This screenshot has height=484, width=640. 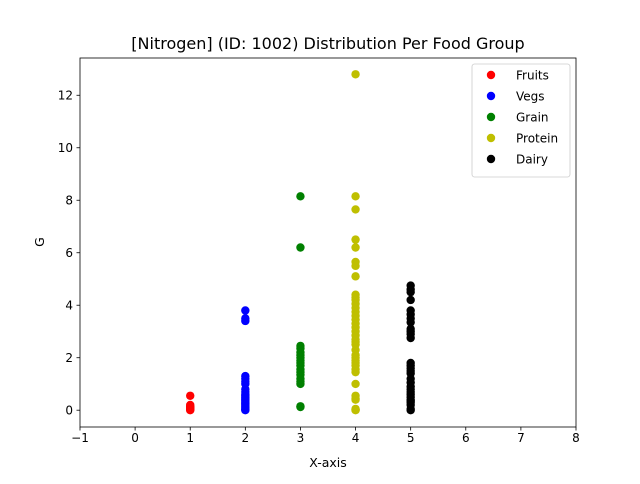 I want to click on x-tick-label: 8, so click(x=576, y=438).